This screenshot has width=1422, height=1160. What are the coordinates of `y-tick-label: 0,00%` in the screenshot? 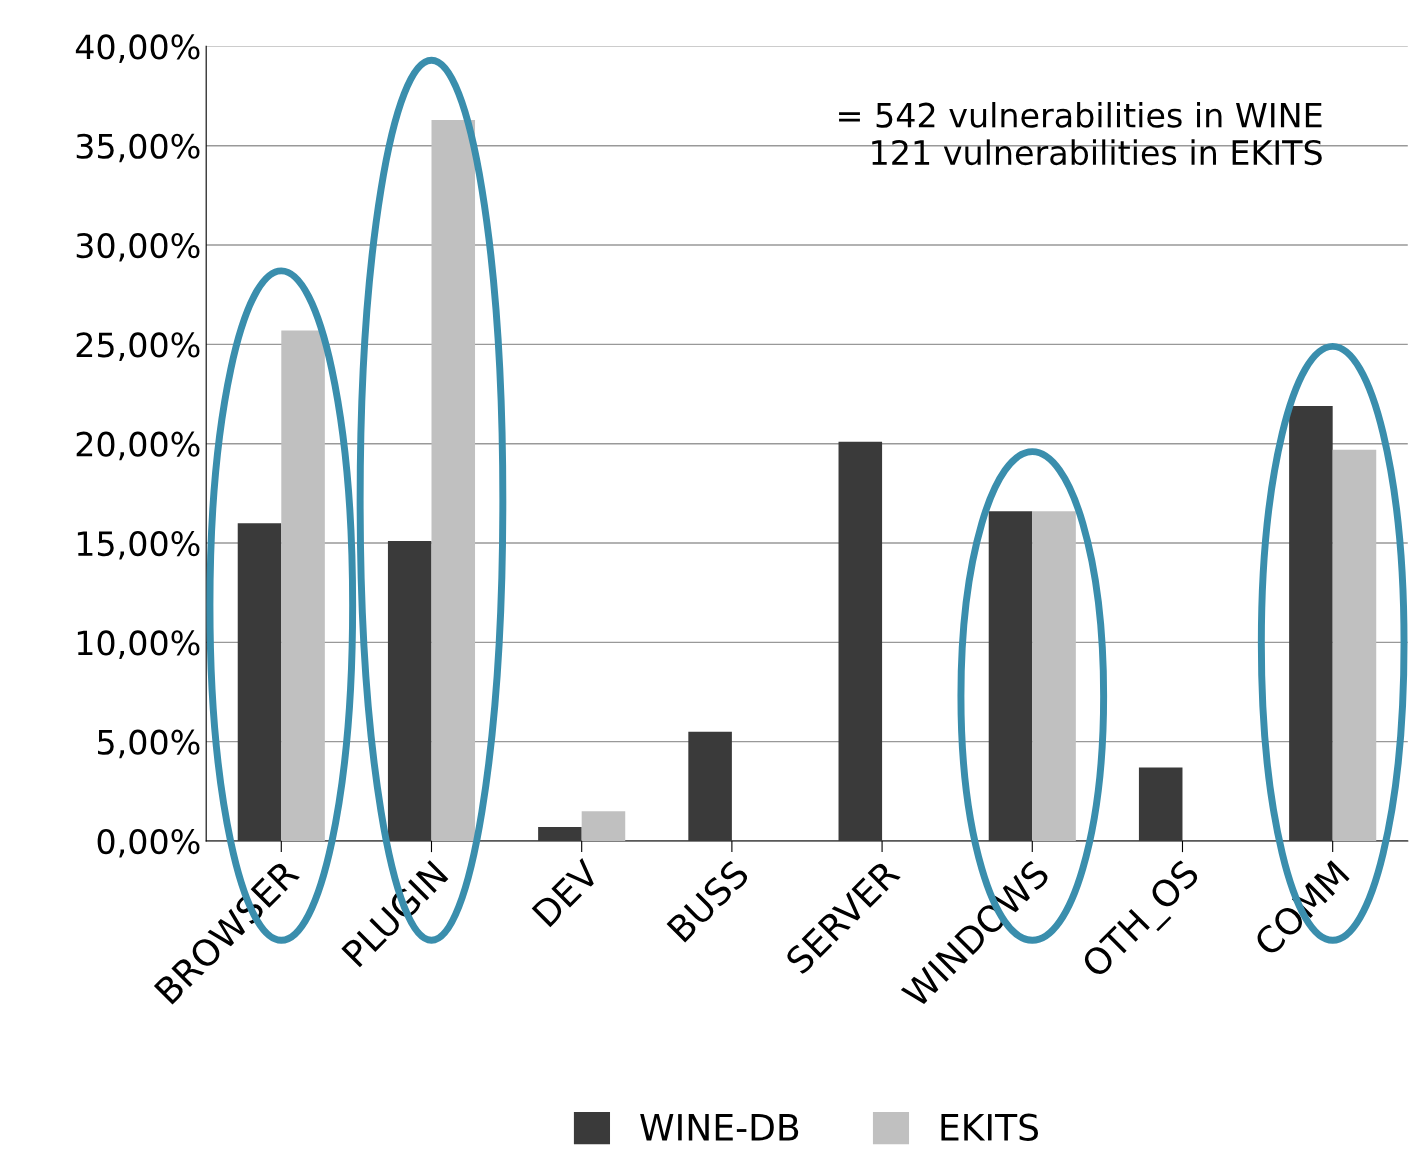 It's located at (148, 843).